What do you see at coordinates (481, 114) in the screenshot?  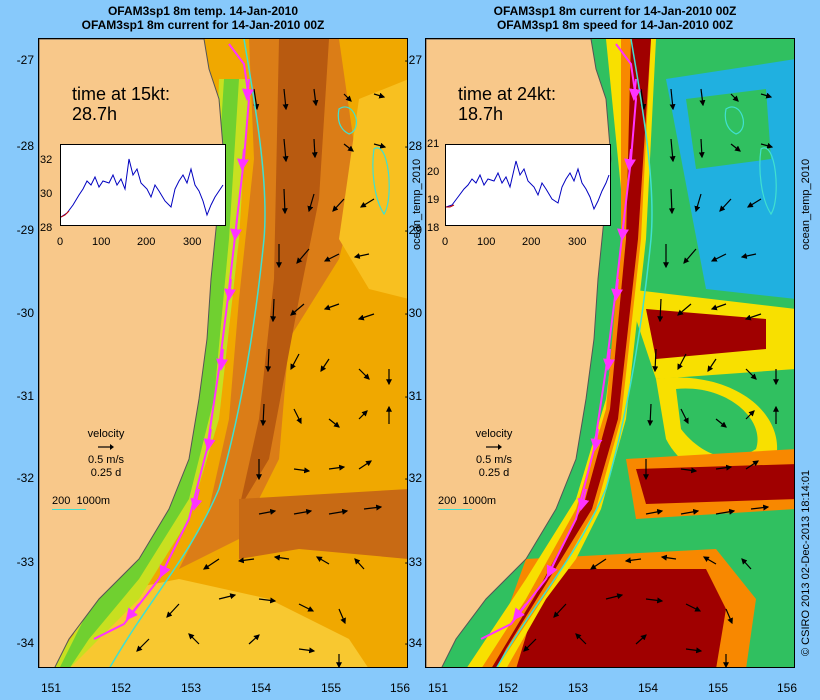 I see `time-value: 18.7h` at bounding box center [481, 114].